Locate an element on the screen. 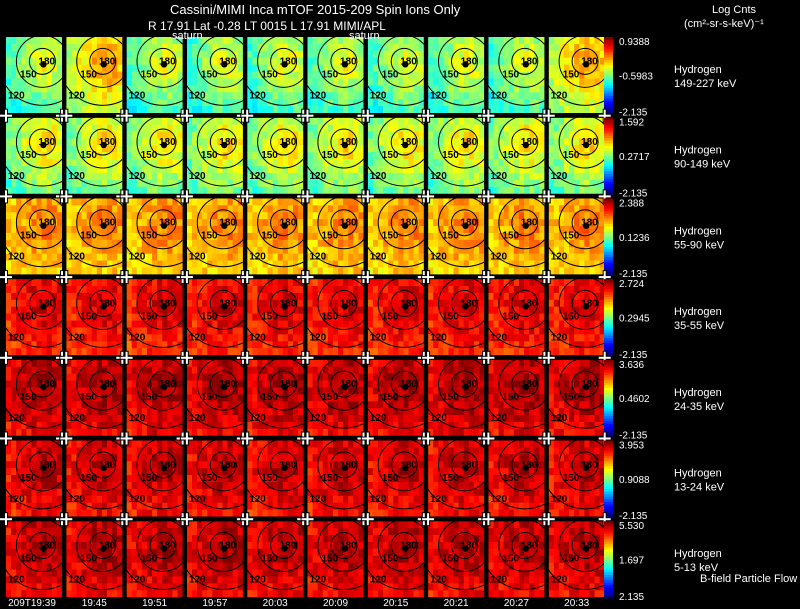  contour-label: 180 is located at coordinates (46, 61).